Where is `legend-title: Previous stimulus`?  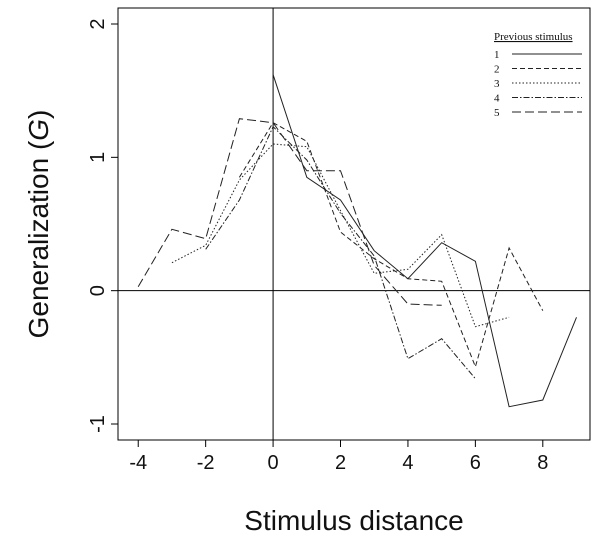
legend-title: Previous stimulus is located at coordinates (533, 37).